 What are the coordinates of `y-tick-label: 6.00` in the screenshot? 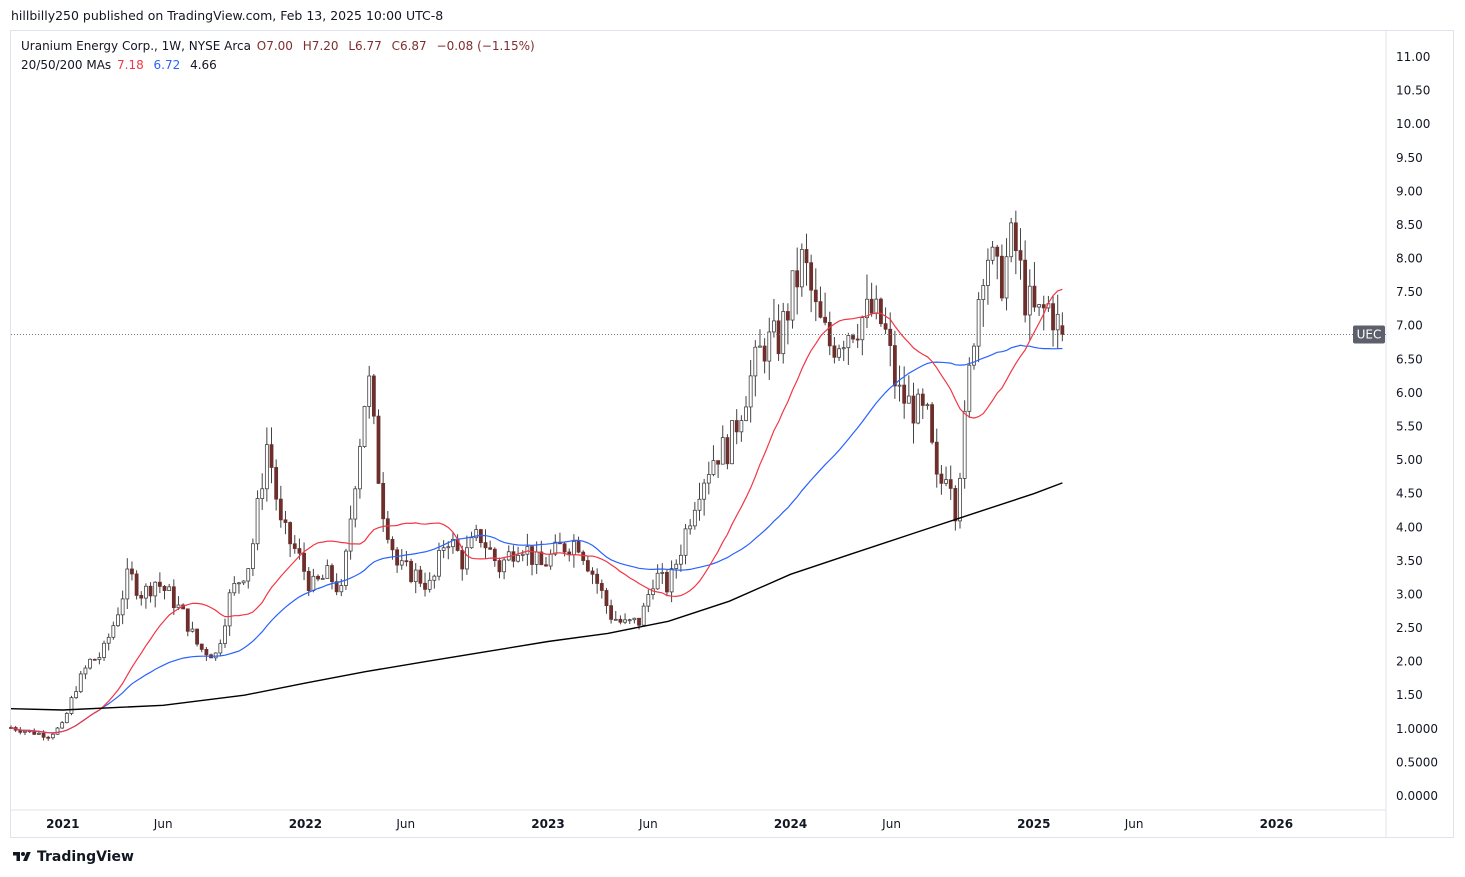 It's located at (1409, 393).